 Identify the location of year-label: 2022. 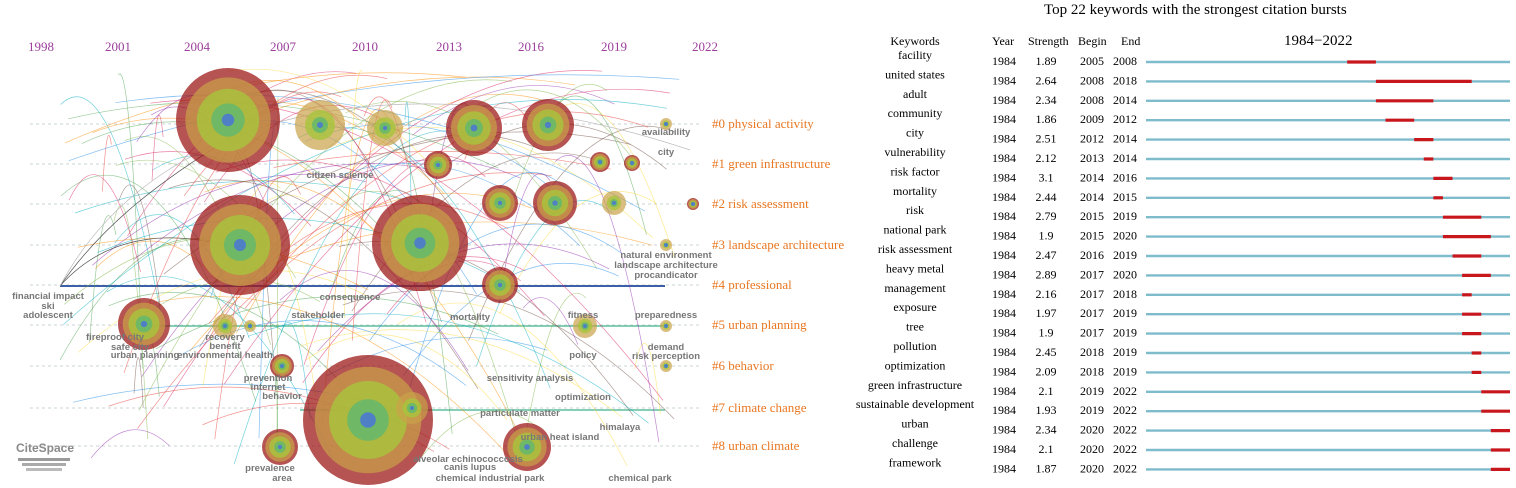
(705, 46).